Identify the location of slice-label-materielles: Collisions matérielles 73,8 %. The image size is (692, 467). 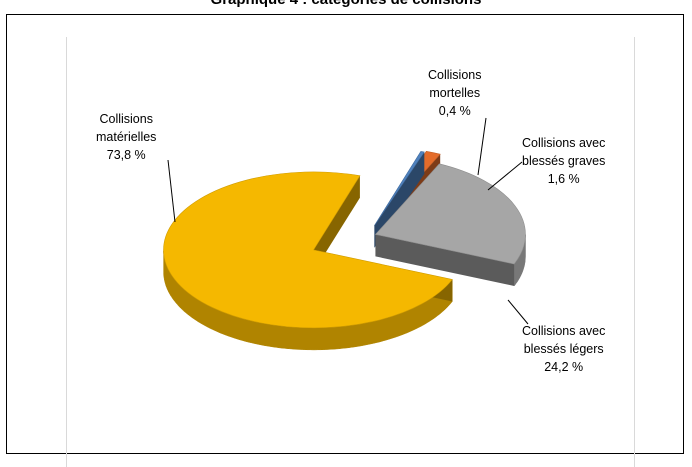
(126, 137).